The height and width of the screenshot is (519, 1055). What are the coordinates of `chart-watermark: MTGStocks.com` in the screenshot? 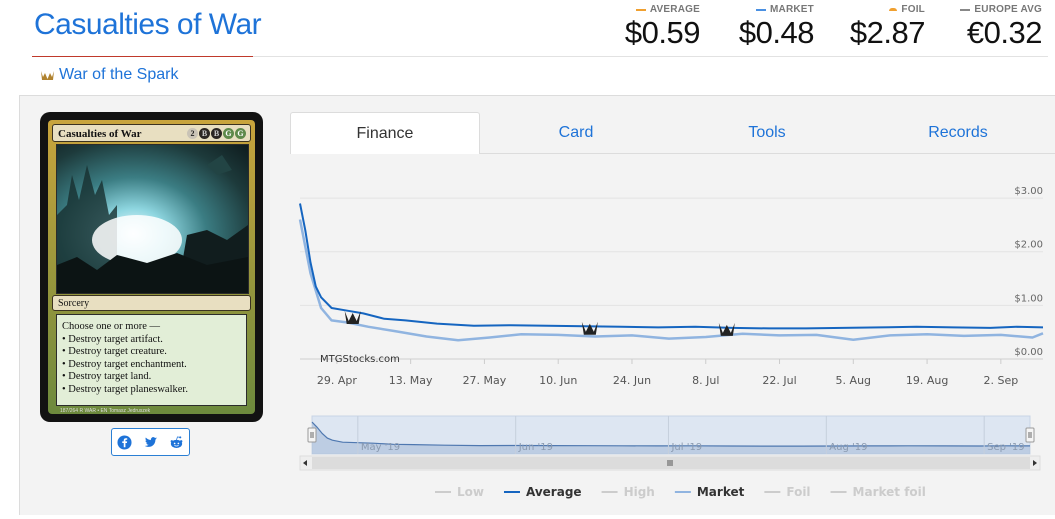 It's located at (360, 359).